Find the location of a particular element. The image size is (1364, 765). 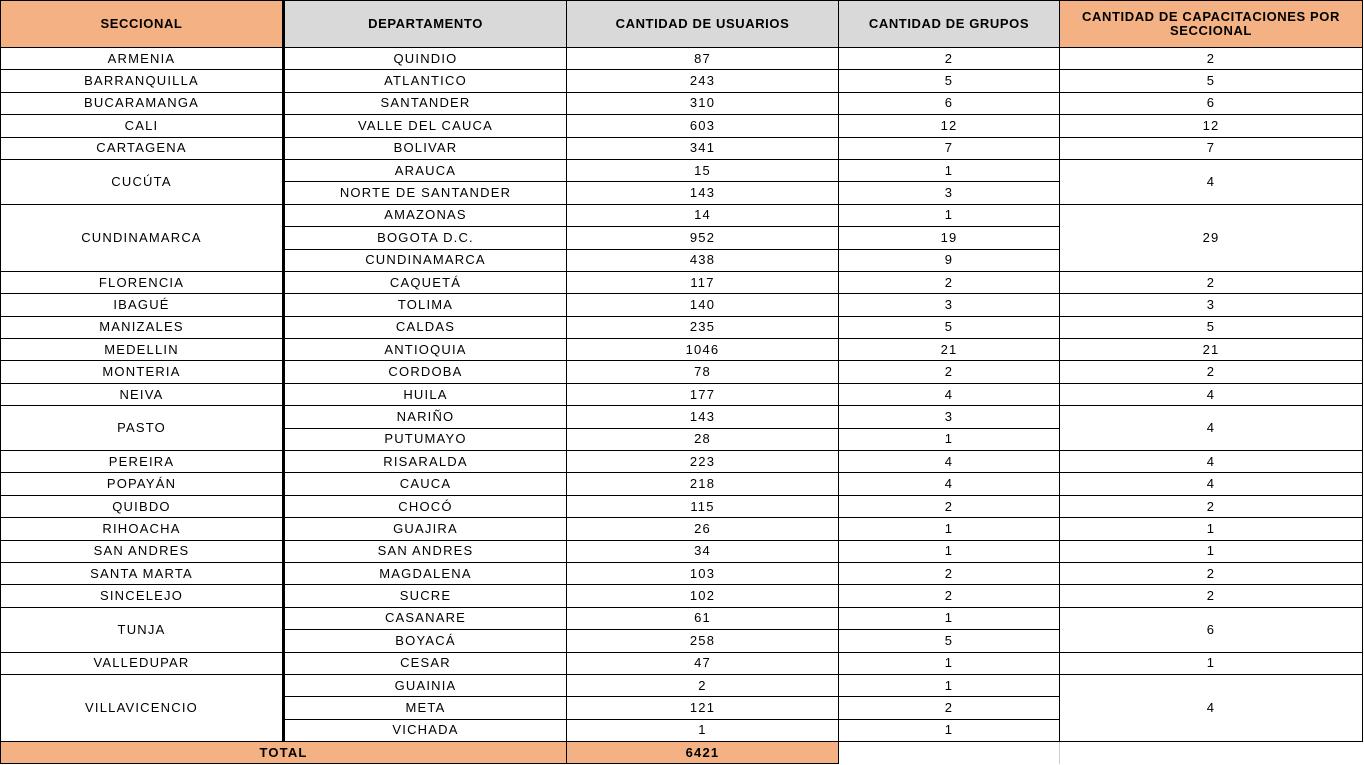

seccional-cell: IBAGUÉ is located at coordinates (142, 305).